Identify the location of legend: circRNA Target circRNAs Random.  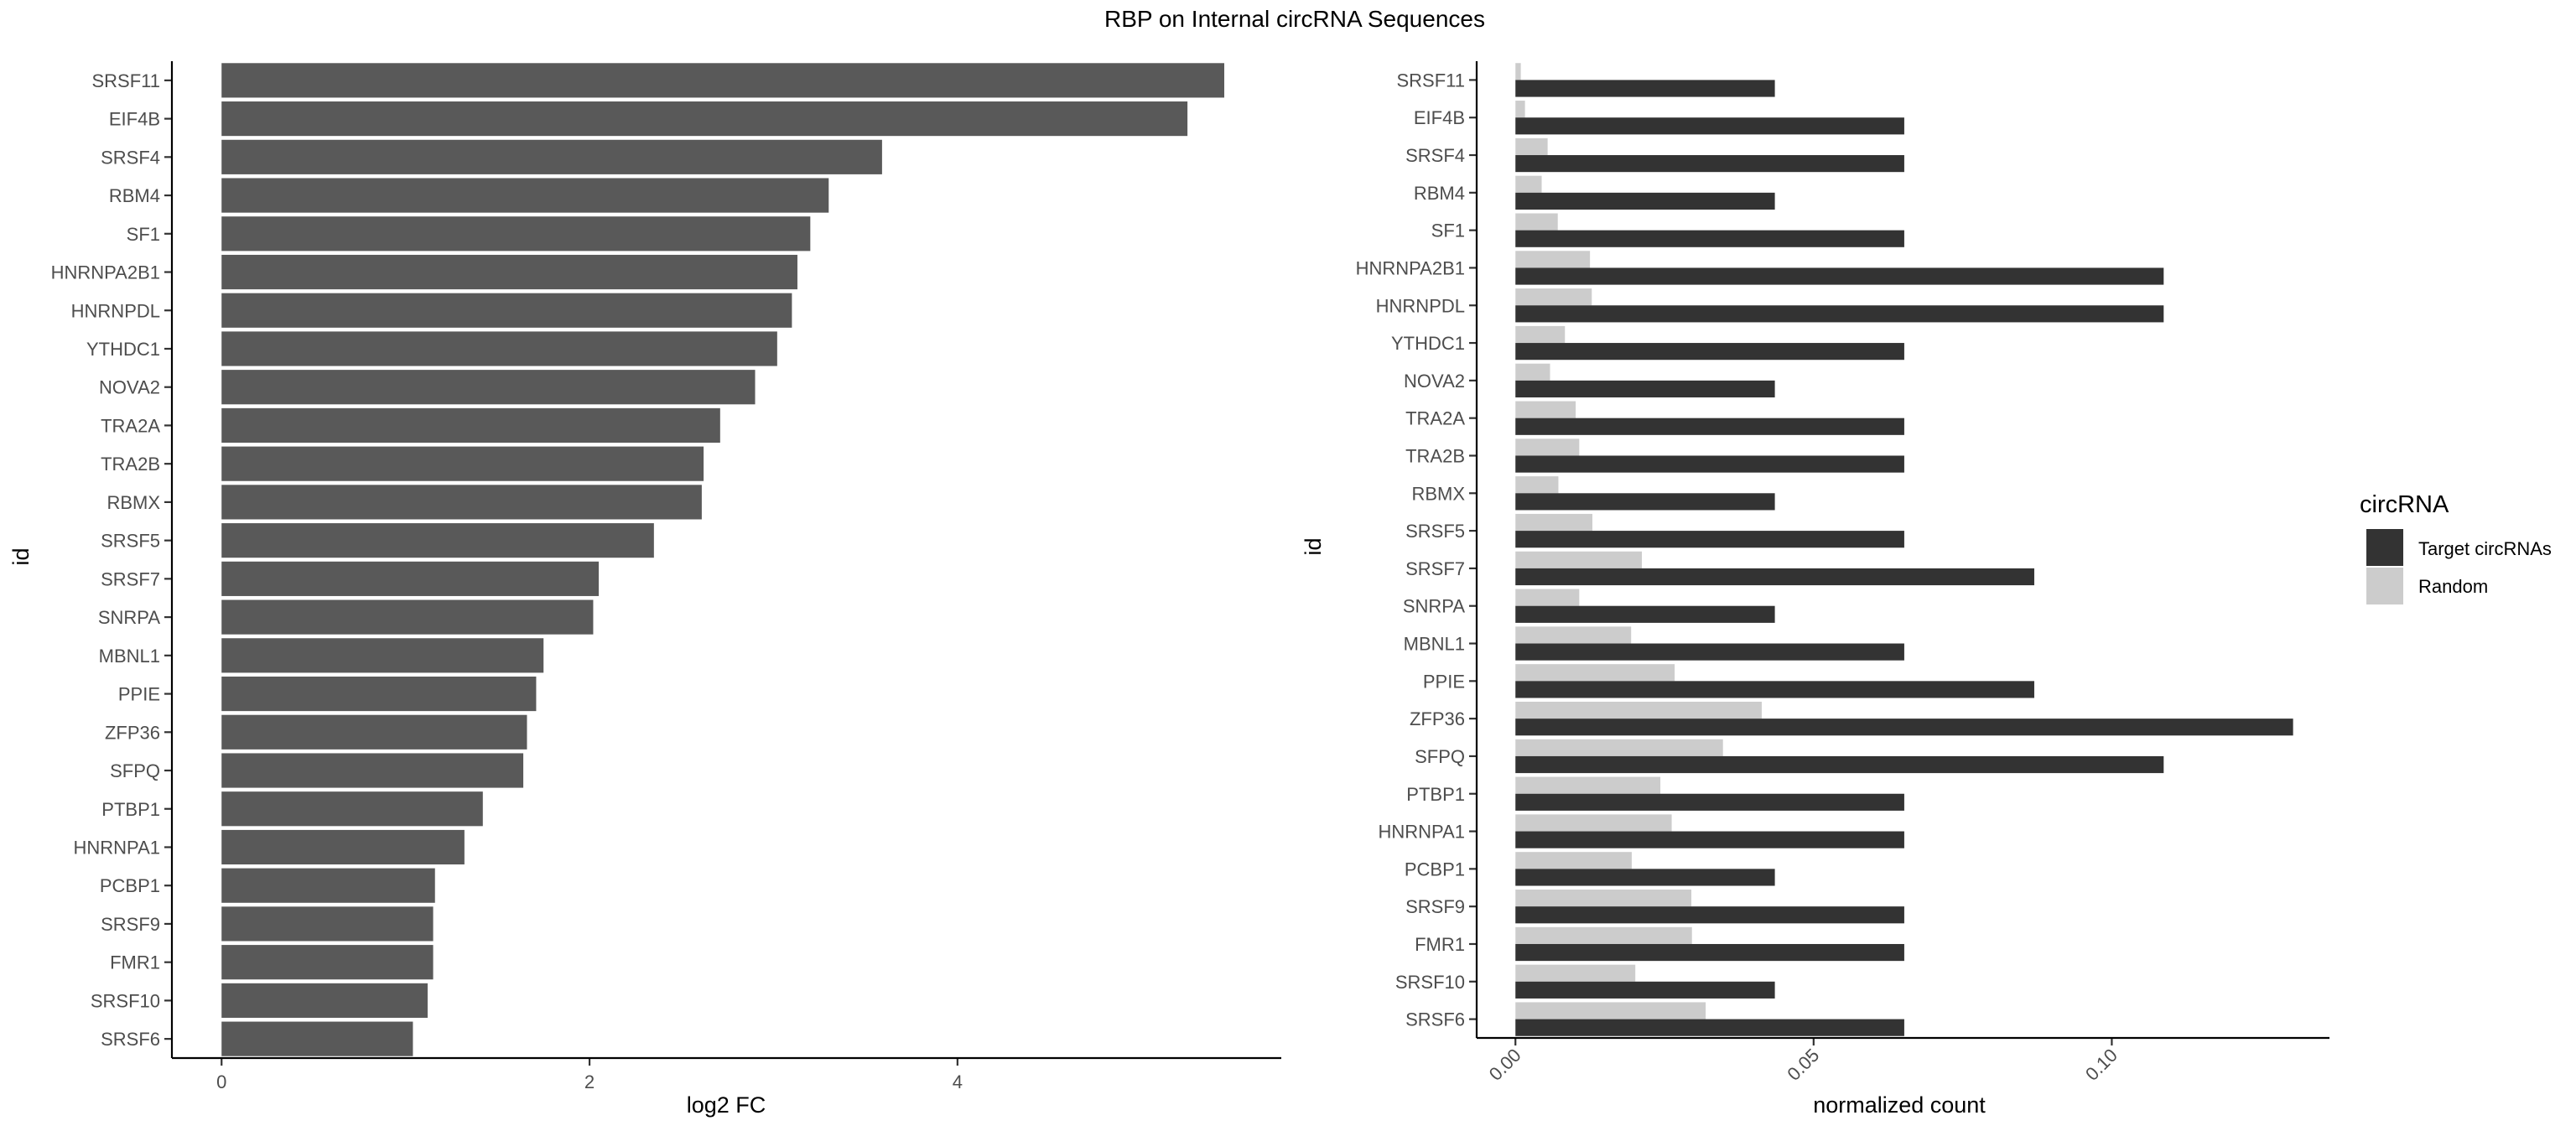
(2456, 547).